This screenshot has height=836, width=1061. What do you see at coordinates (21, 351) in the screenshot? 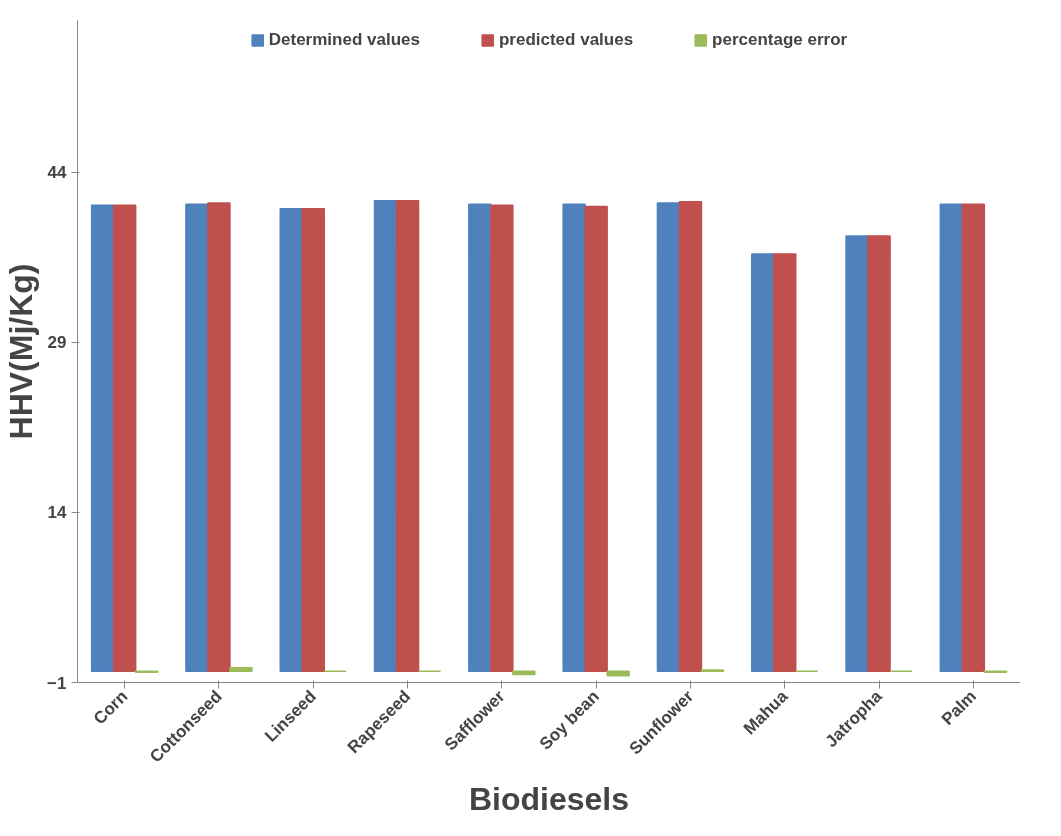
I see `y-axis-title: HHV(Mj/Kg)` at bounding box center [21, 351].